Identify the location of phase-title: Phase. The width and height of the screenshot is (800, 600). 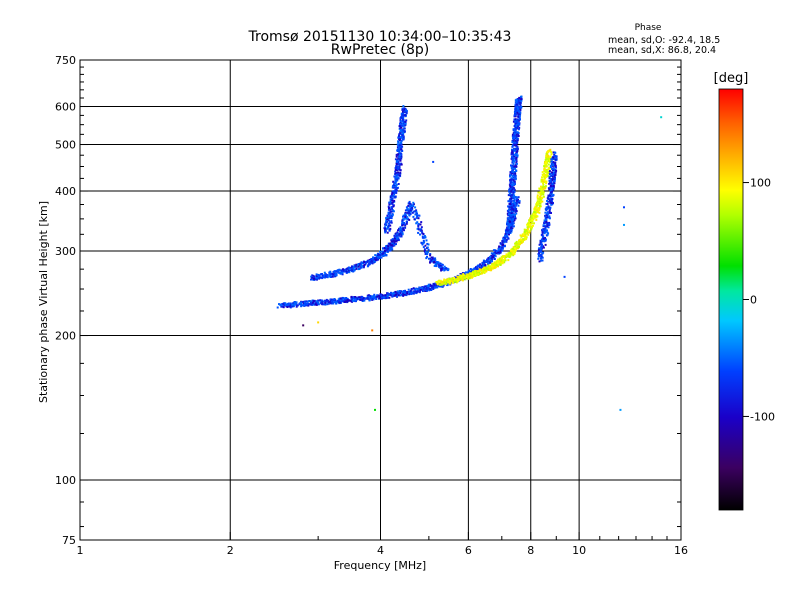
(648, 28).